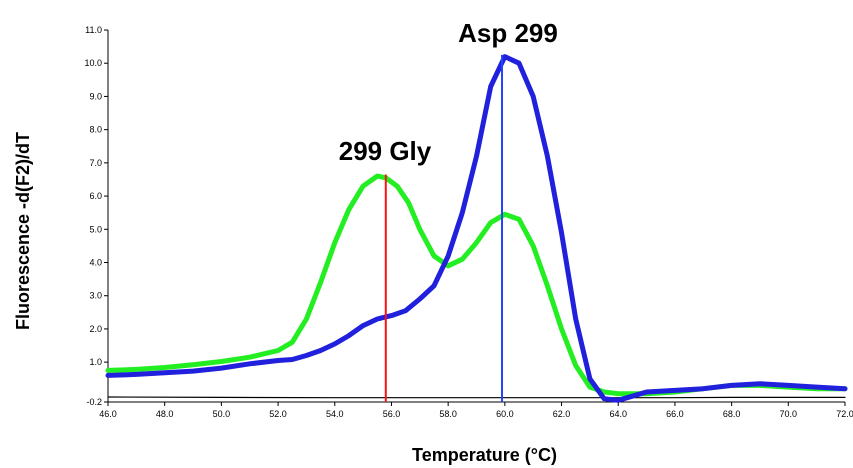 The image size is (853, 468). What do you see at coordinates (508, 33) in the screenshot?
I see `peak-annotation-1: Asp 299` at bounding box center [508, 33].